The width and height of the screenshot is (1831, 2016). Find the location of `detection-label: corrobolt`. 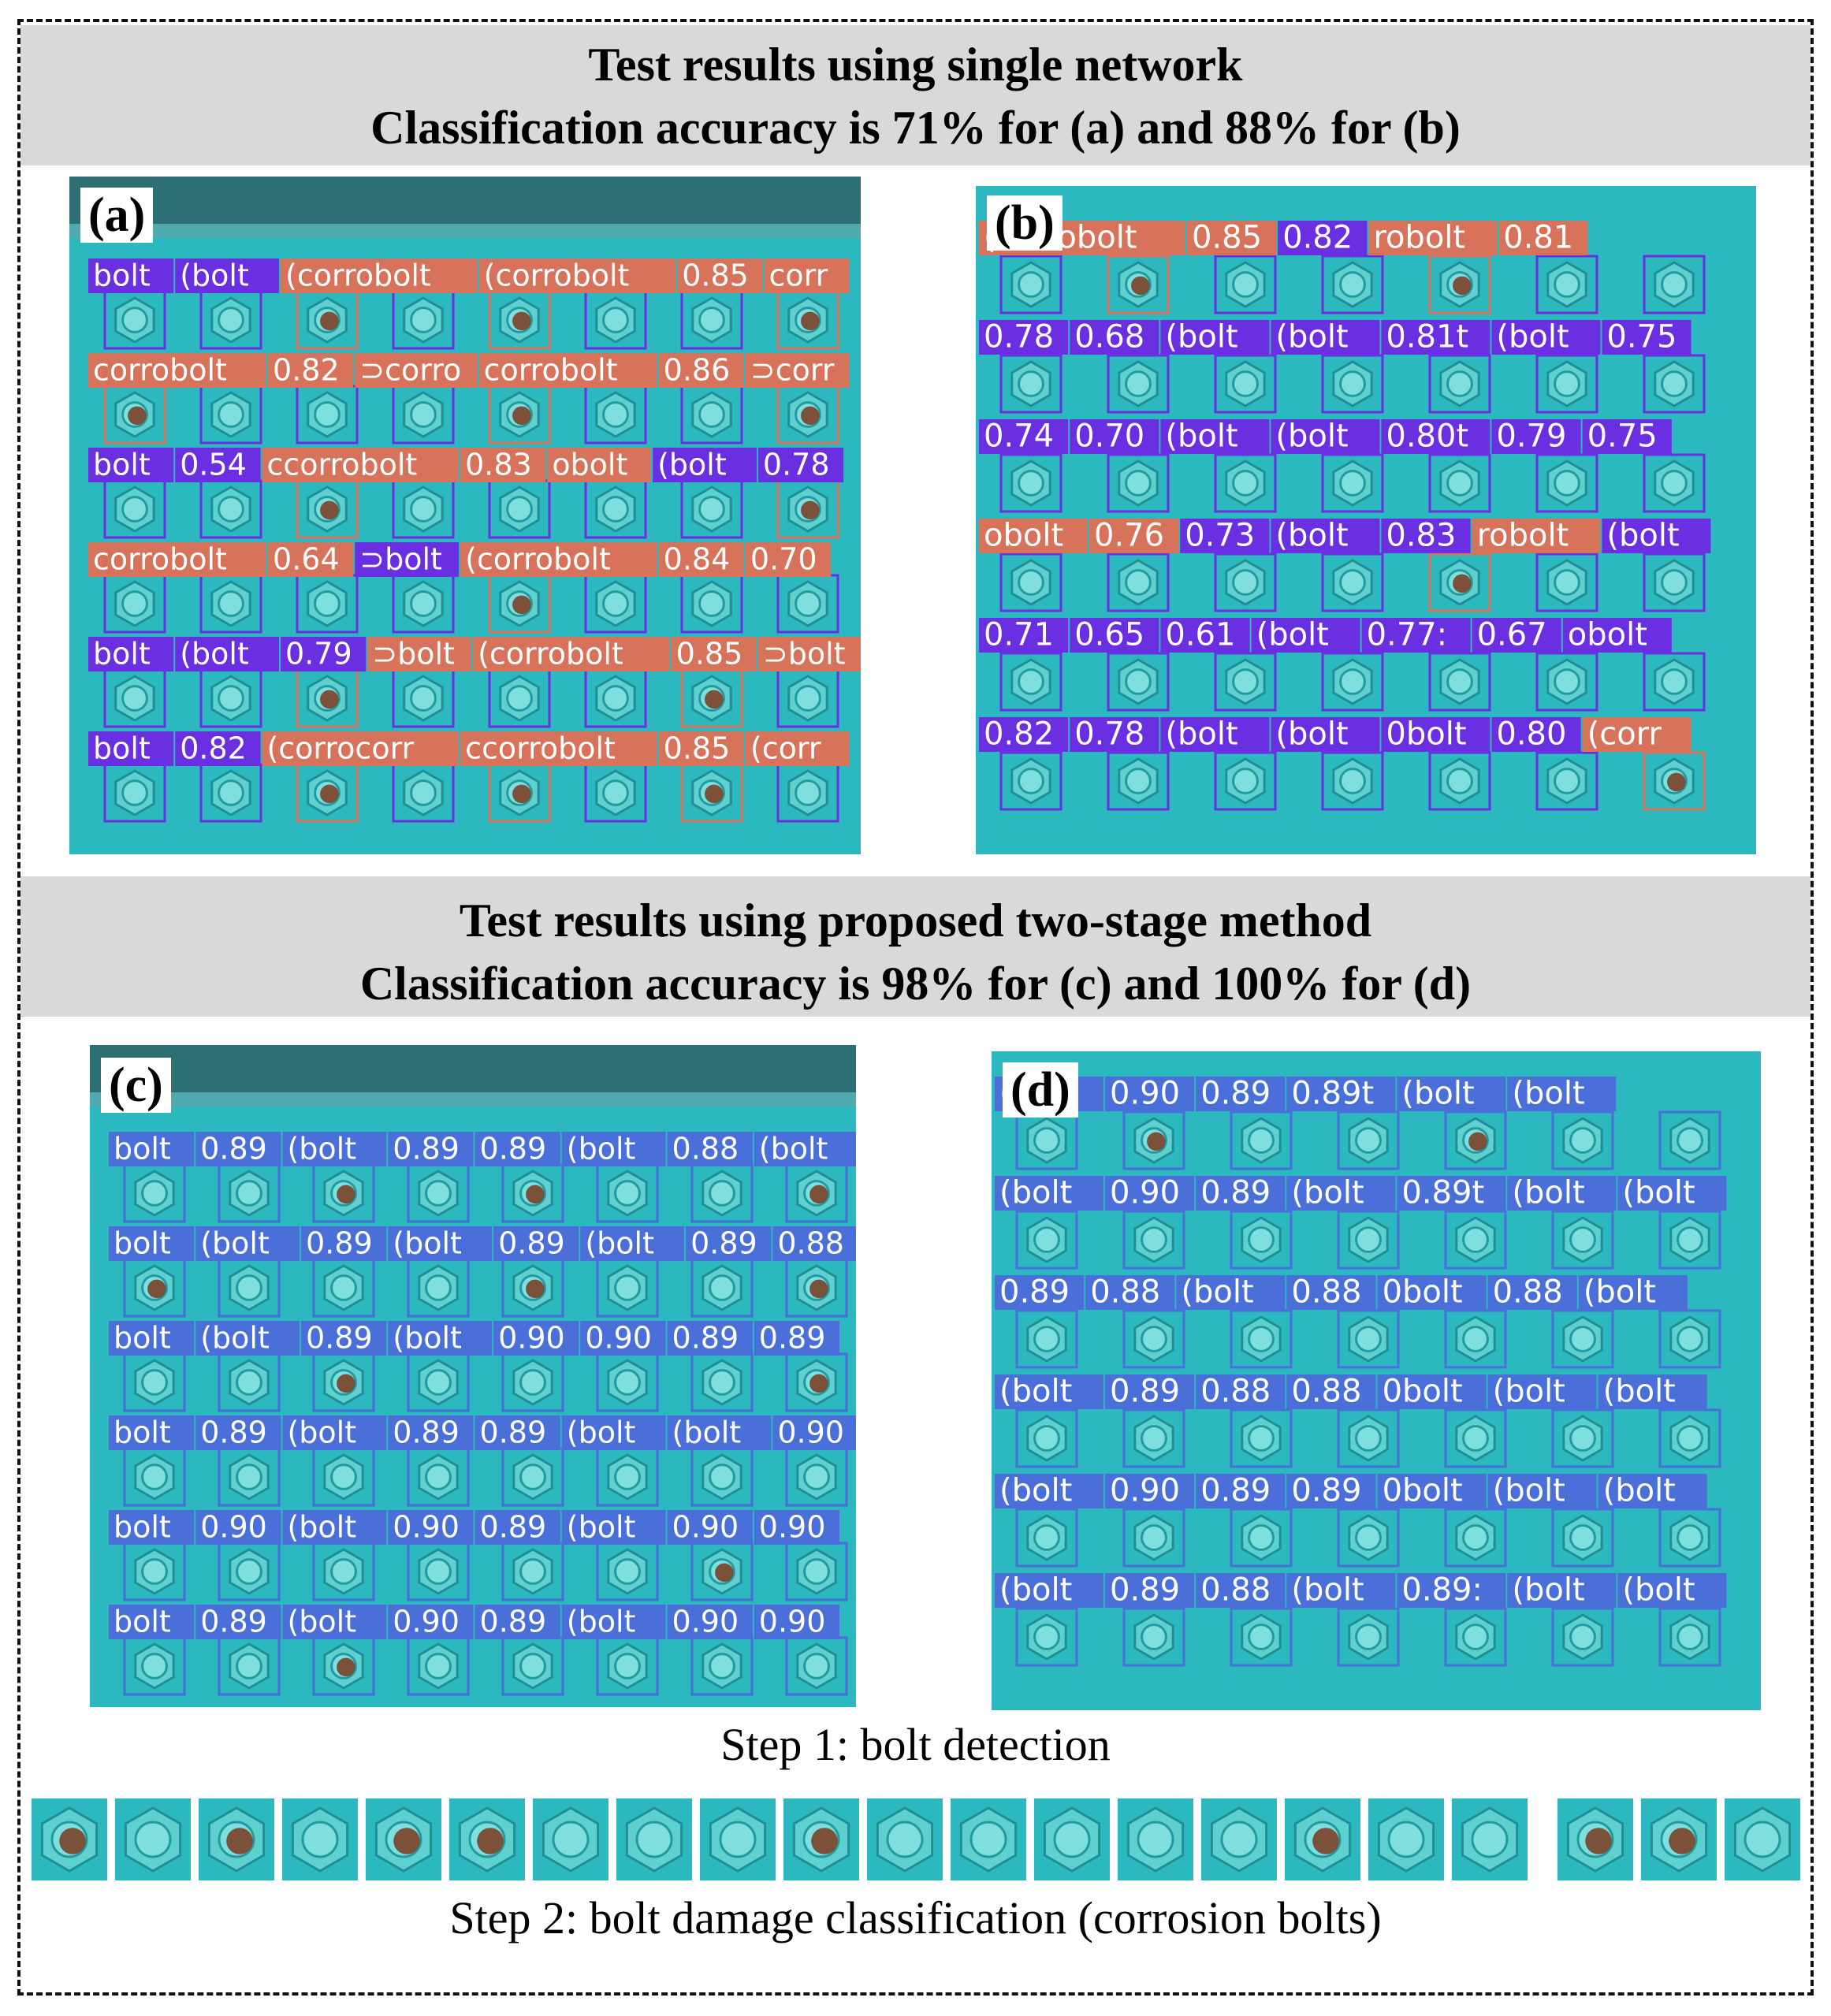

detection-label: corrobolt is located at coordinates (160, 369).